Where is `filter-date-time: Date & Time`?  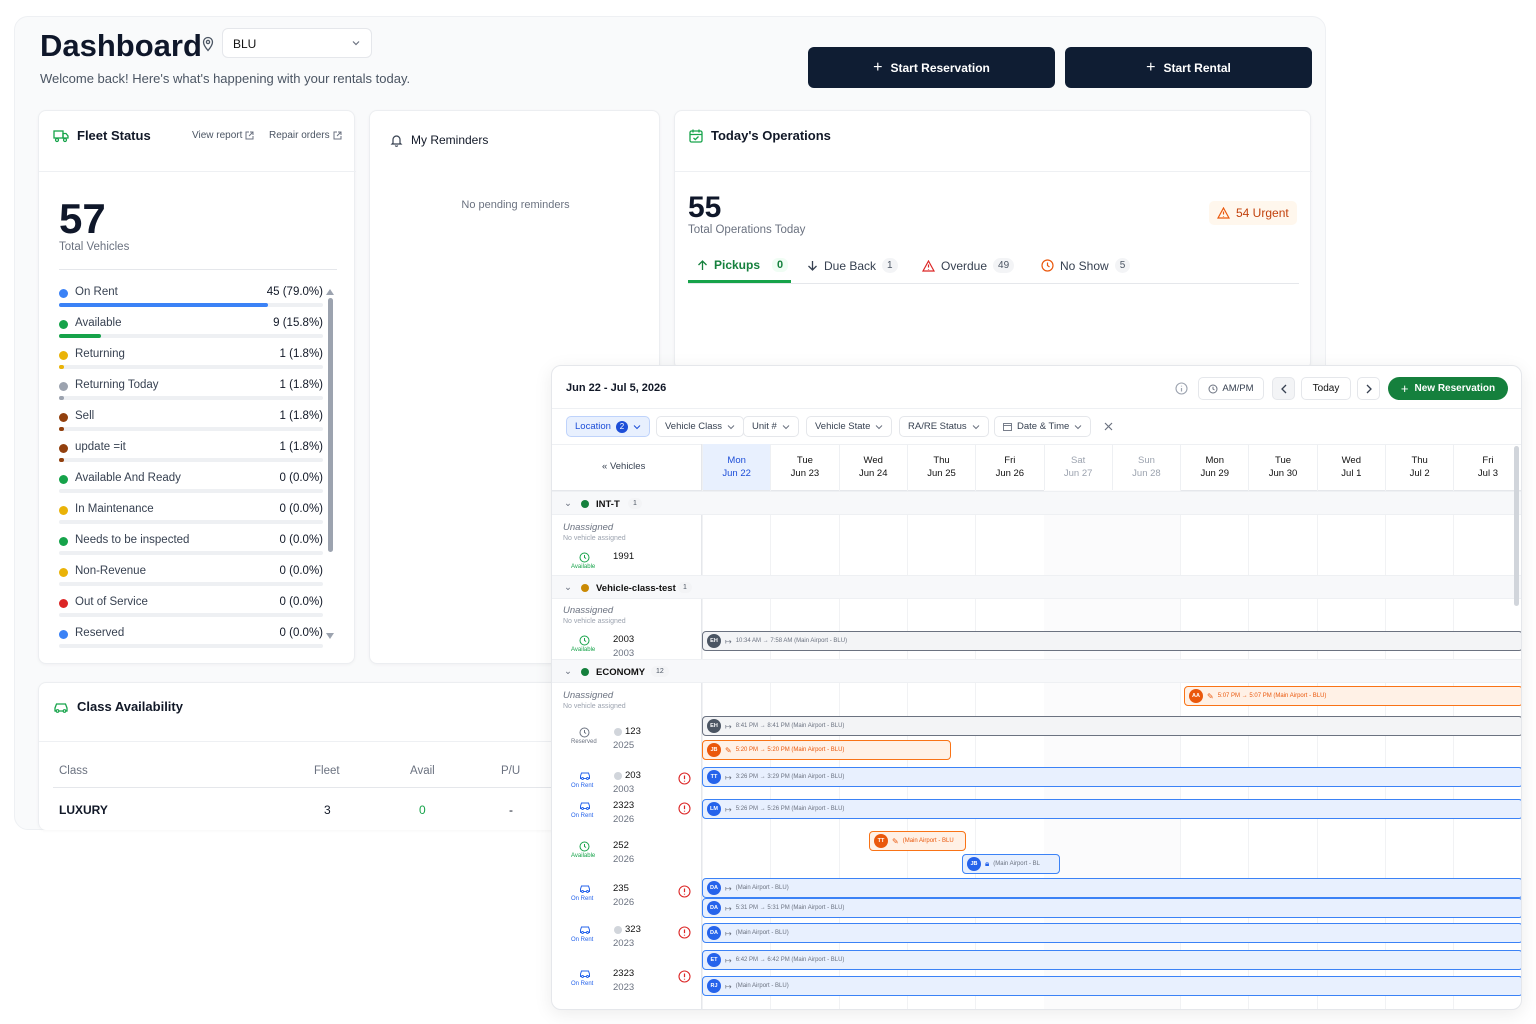
filter-date-time: Date & Time is located at coordinates (1043, 426).